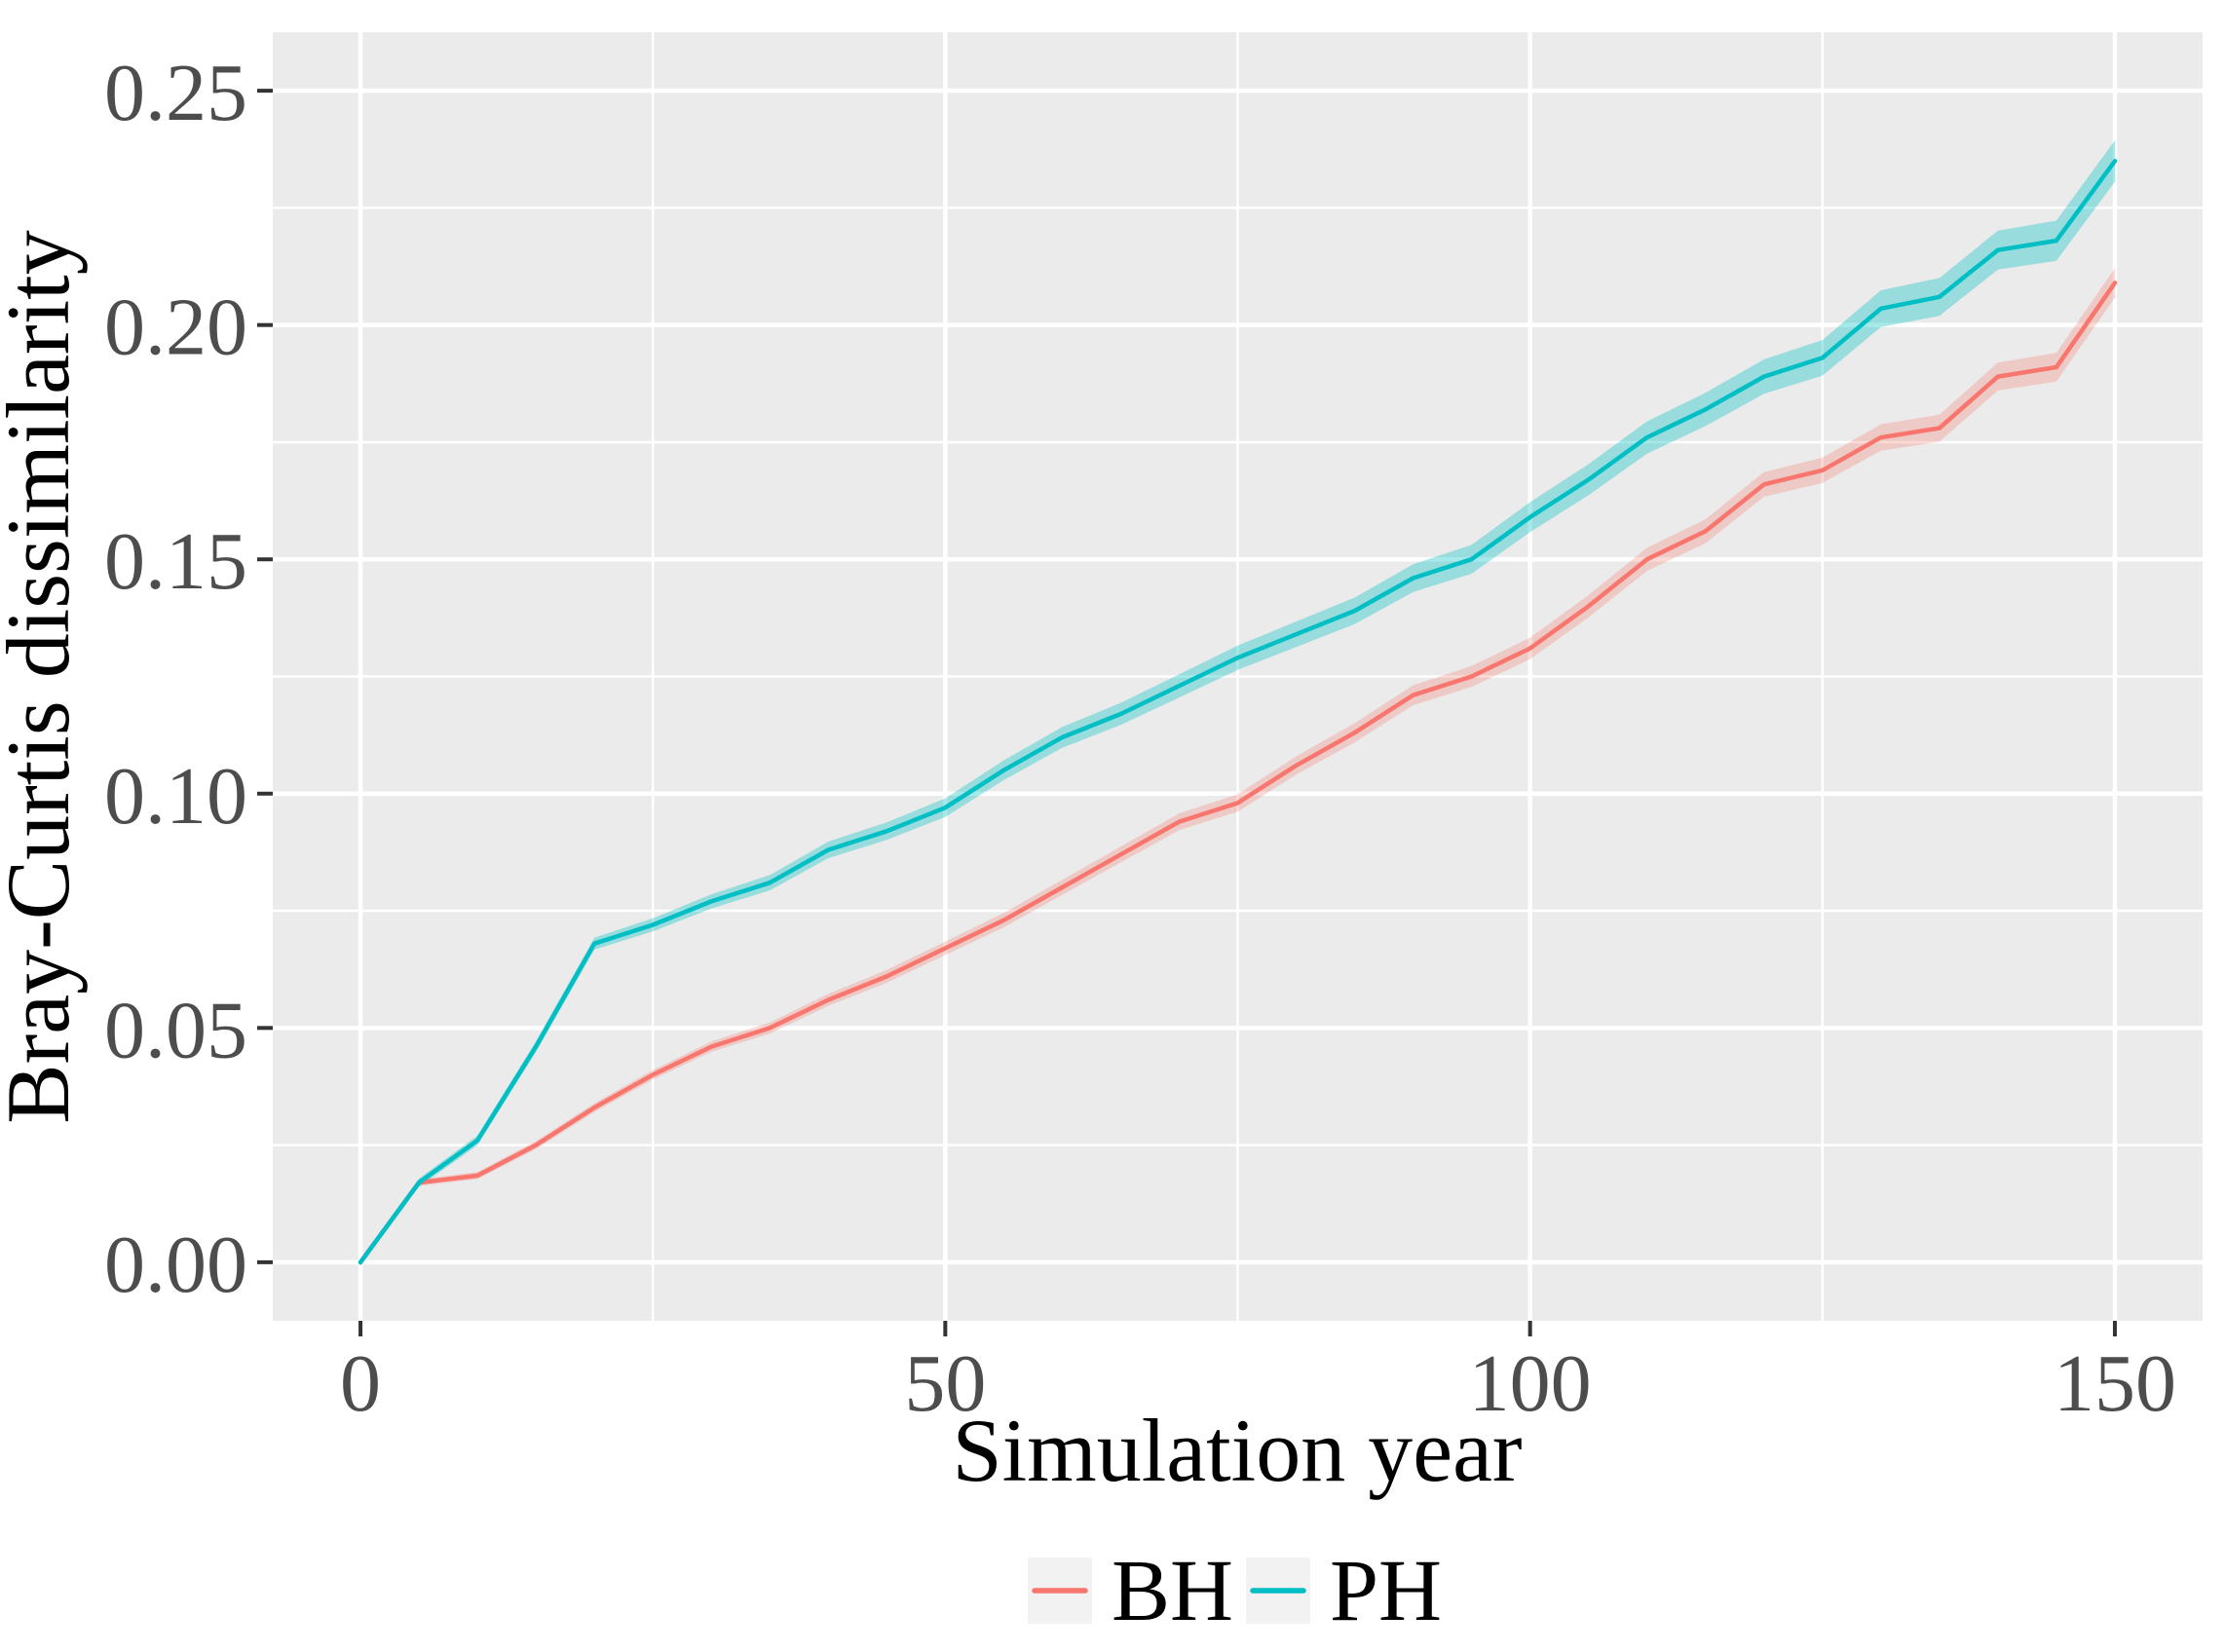  I want to click on y-tick-label: 0.10, so click(175, 797).